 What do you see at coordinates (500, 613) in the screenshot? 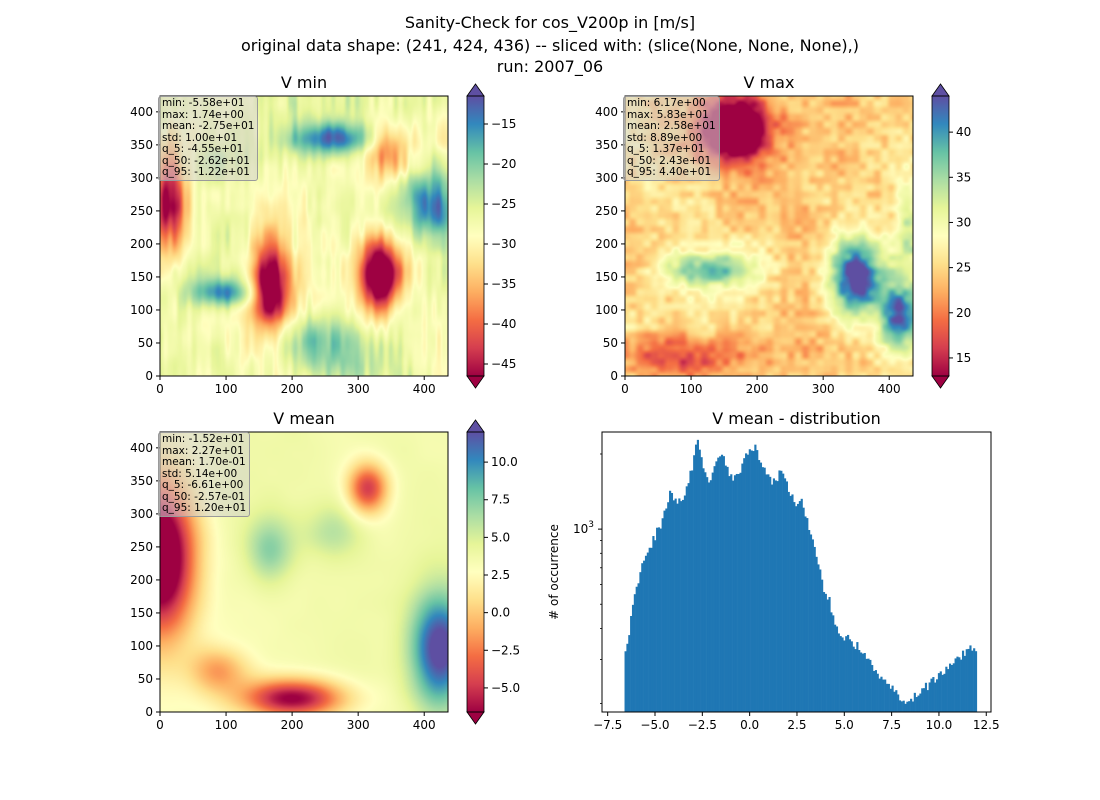
I see `colorbar-tick-label-vmean-2: 0.0` at bounding box center [500, 613].